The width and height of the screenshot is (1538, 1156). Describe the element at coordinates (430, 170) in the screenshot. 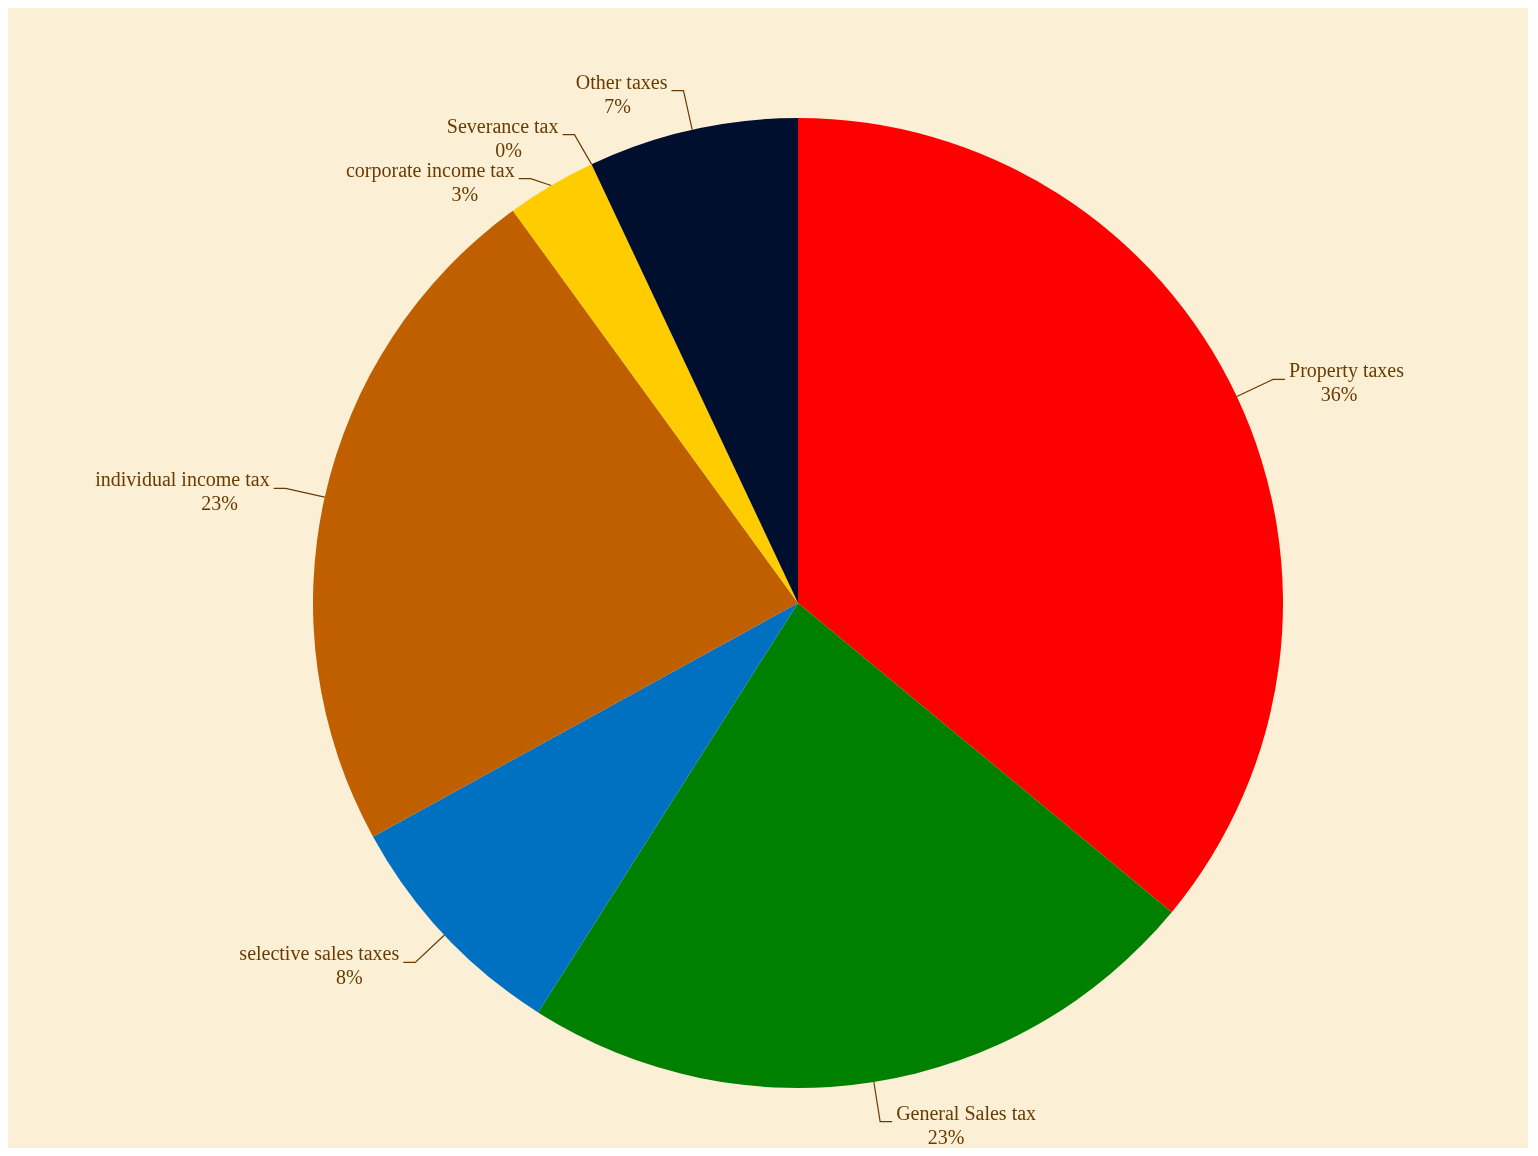

I see `slice-label: corporate income tax` at that location.